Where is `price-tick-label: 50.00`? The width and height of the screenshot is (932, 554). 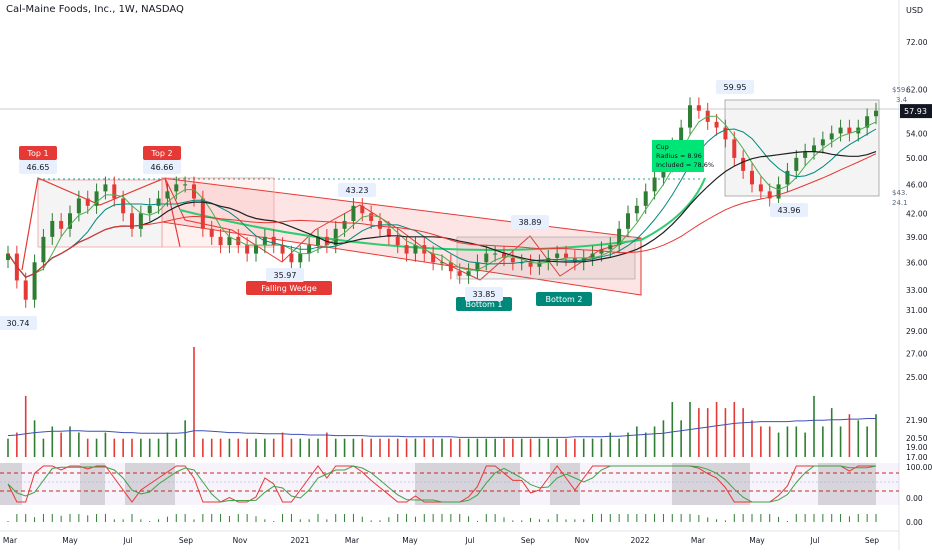 price-tick-label: 50.00 is located at coordinates (917, 158).